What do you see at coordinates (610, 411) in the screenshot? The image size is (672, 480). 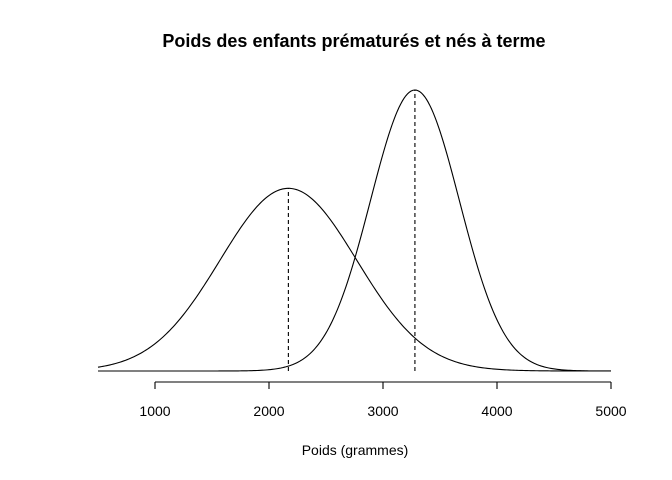 I see `x-tick-label-5000: 5000` at bounding box center [610, 411].